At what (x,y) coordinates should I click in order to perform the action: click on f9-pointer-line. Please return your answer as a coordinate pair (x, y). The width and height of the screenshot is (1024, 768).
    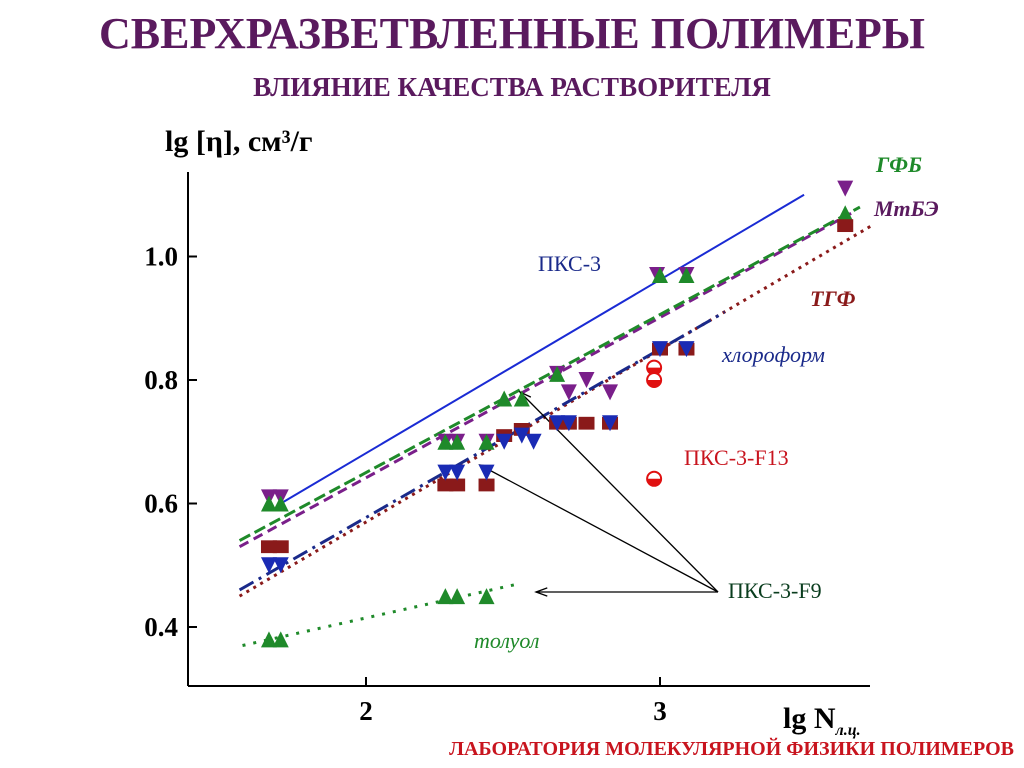
    Looking at the image, I should click on (599, 528).